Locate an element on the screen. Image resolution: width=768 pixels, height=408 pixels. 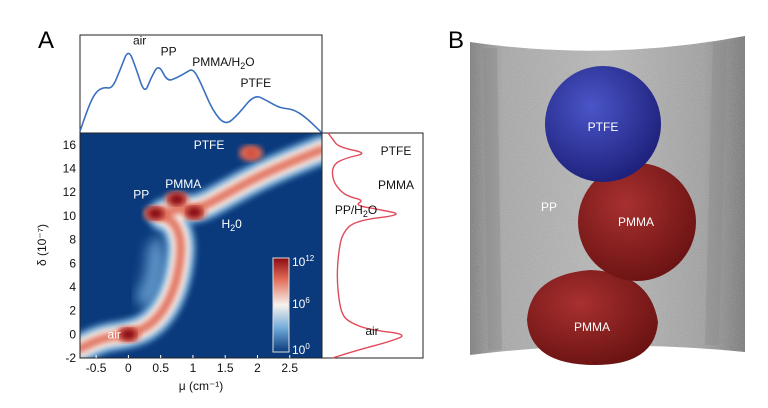
y-axis-label: δ (10⁻⁷) is located at coordinates (42, 245).